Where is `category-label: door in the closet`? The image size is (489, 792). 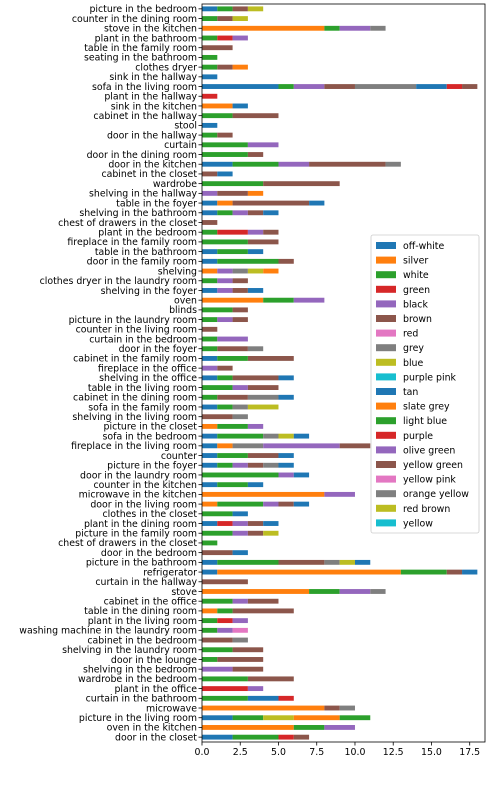
category-label: door in the closet is located at coordinates (156, 737).